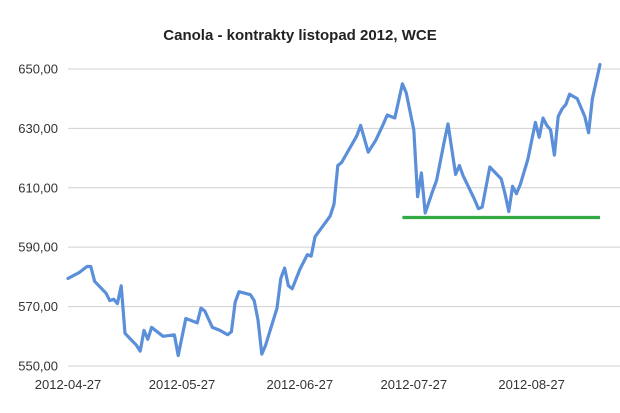 The height and width of the screenshot is (413, 620). I want to click on x-tick-label: 2012-08-27, so click(531, 384).